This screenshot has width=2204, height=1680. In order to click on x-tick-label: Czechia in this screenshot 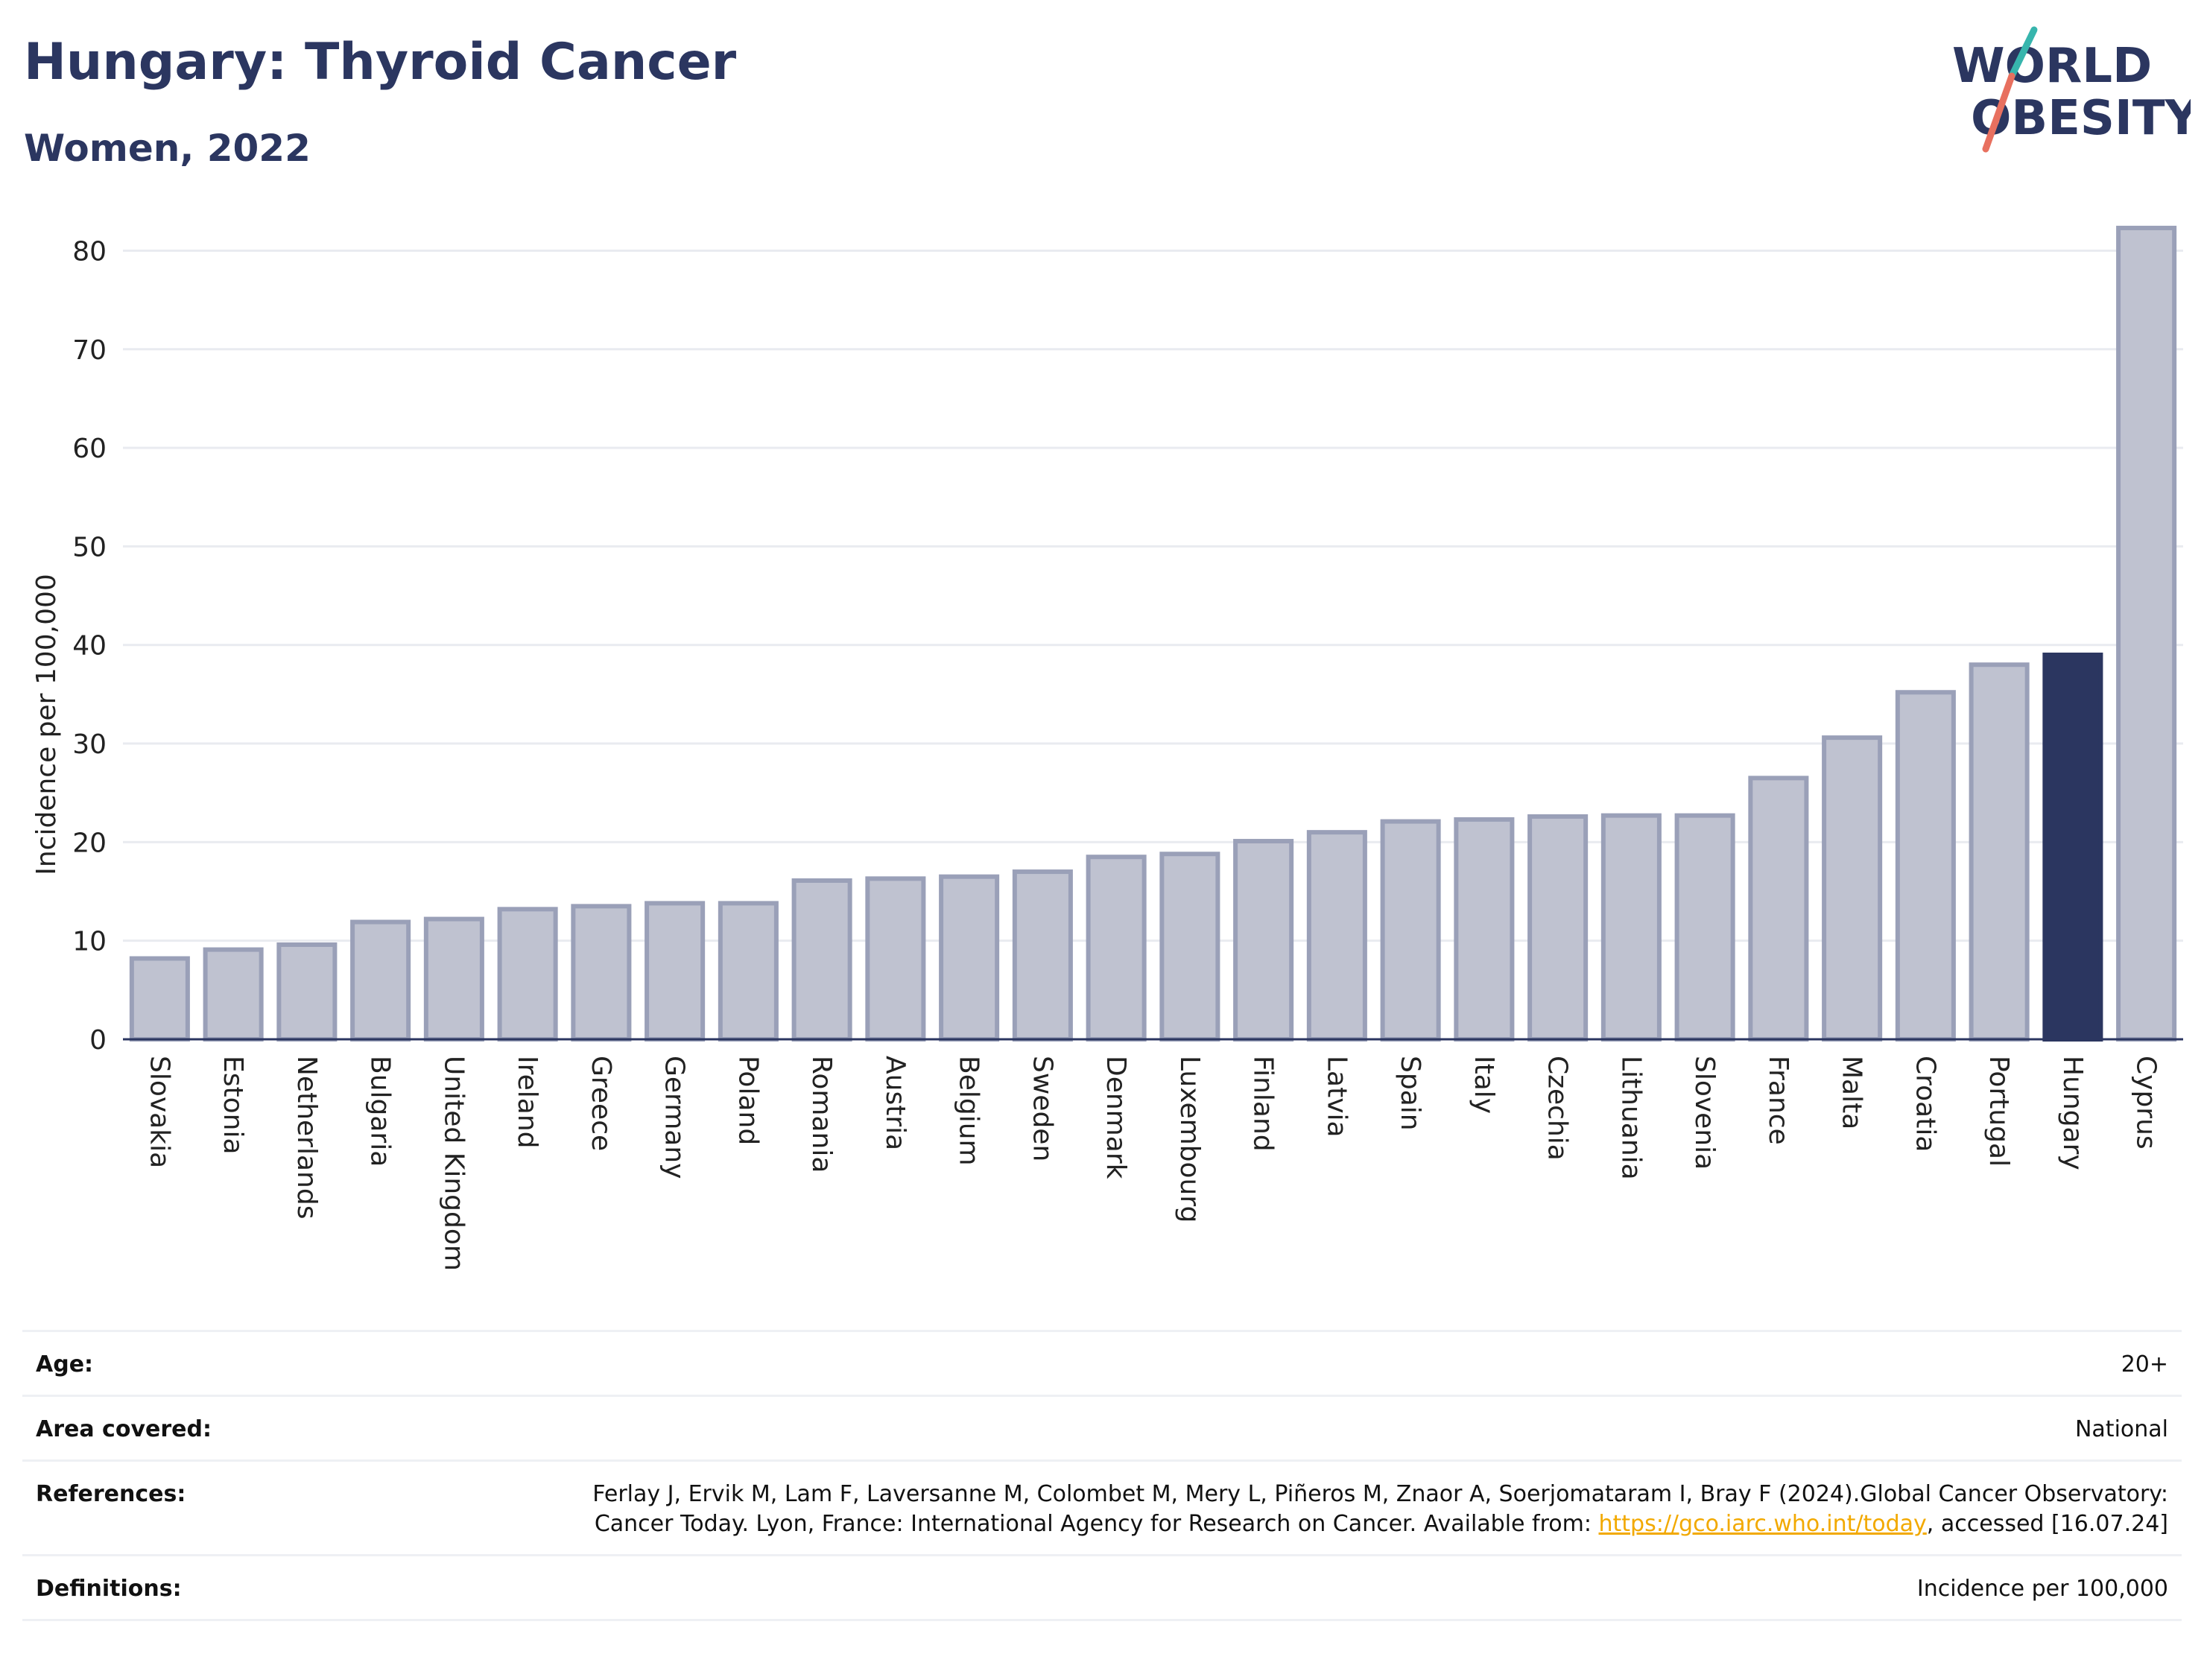, I will do `click(1557, 1108)`.